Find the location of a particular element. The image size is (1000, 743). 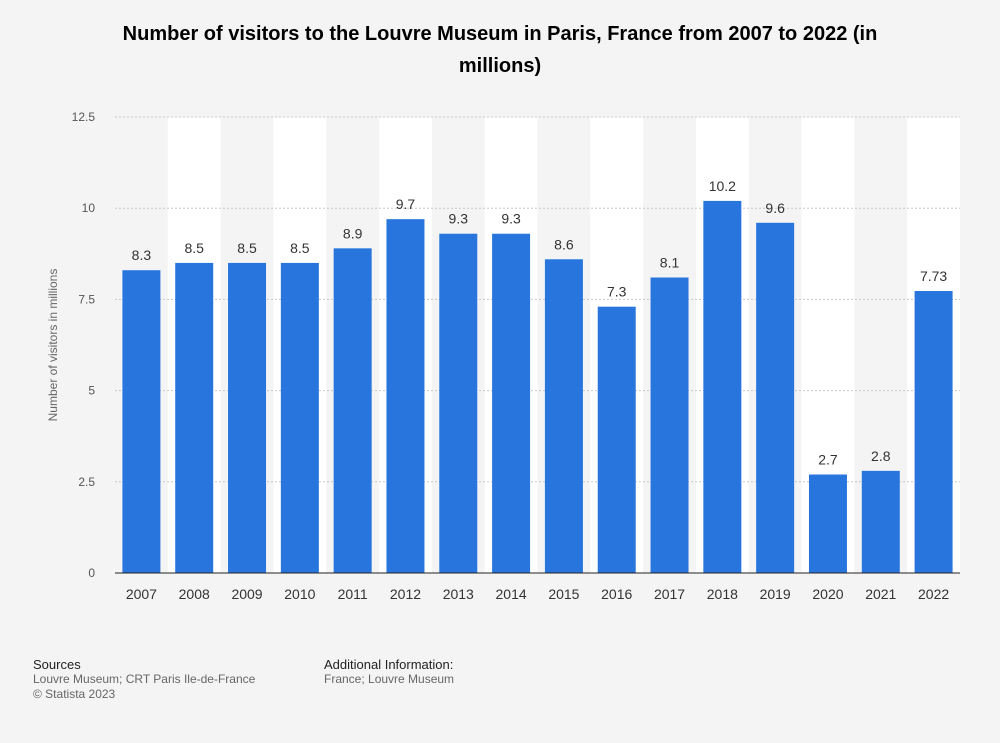

y-tick-label: 10 is located at coordinates (89, 208).